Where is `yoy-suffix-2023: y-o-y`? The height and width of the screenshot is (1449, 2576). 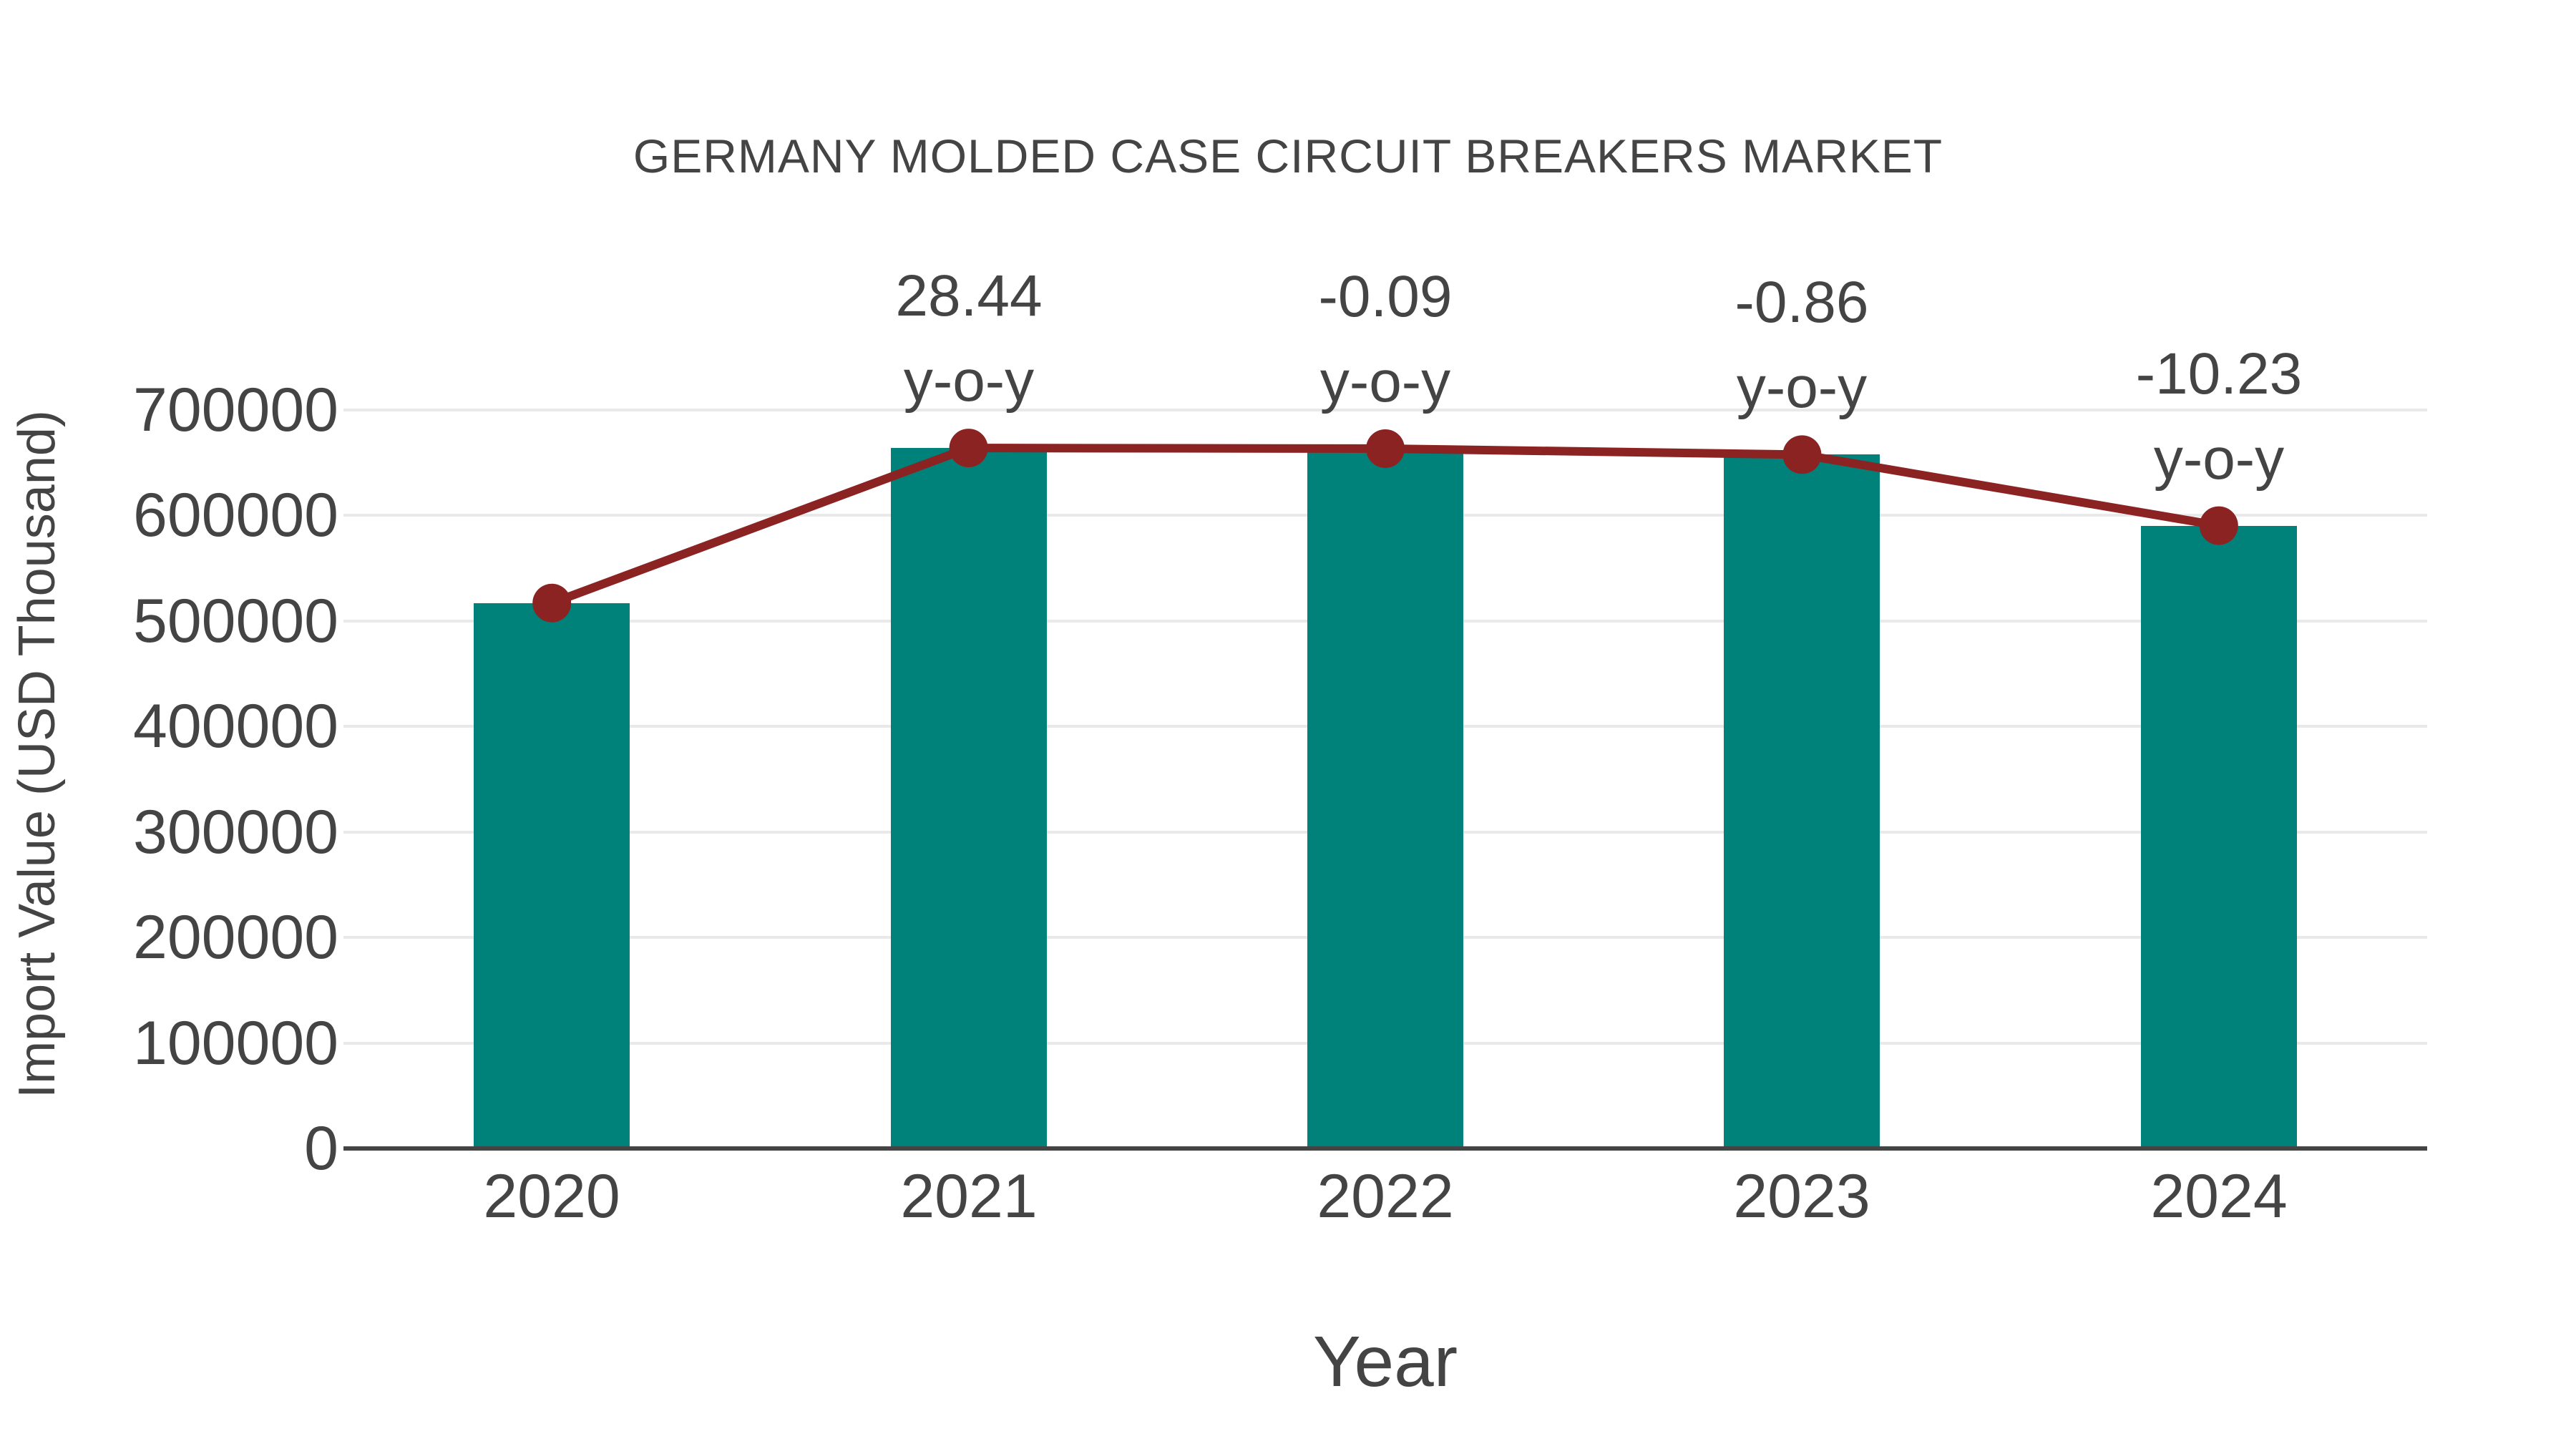 yoy-suffix-2023: y-o-y is located at coordinates (1802, 387).